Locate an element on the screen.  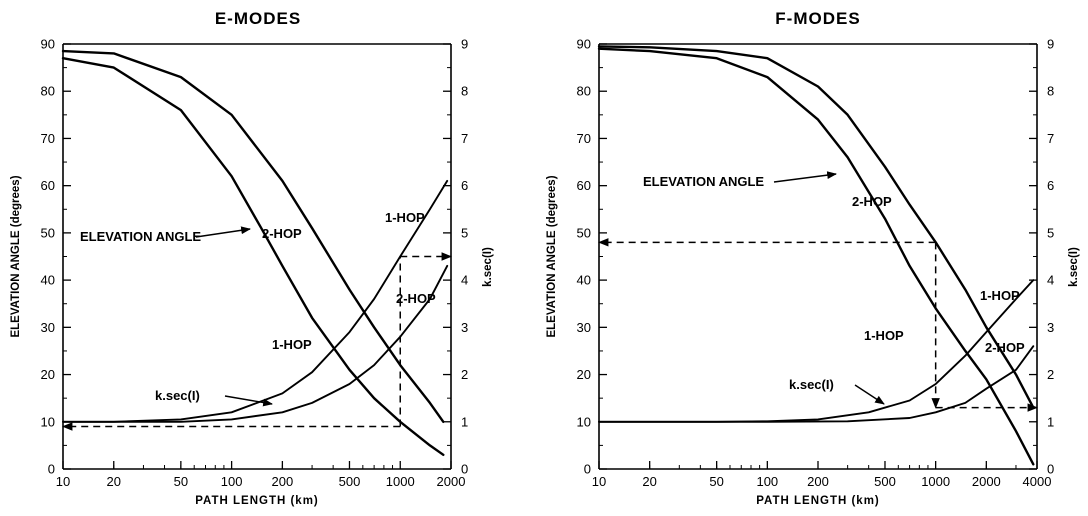
x-tick-label: 4000 is located at coordinates (1037, 481).